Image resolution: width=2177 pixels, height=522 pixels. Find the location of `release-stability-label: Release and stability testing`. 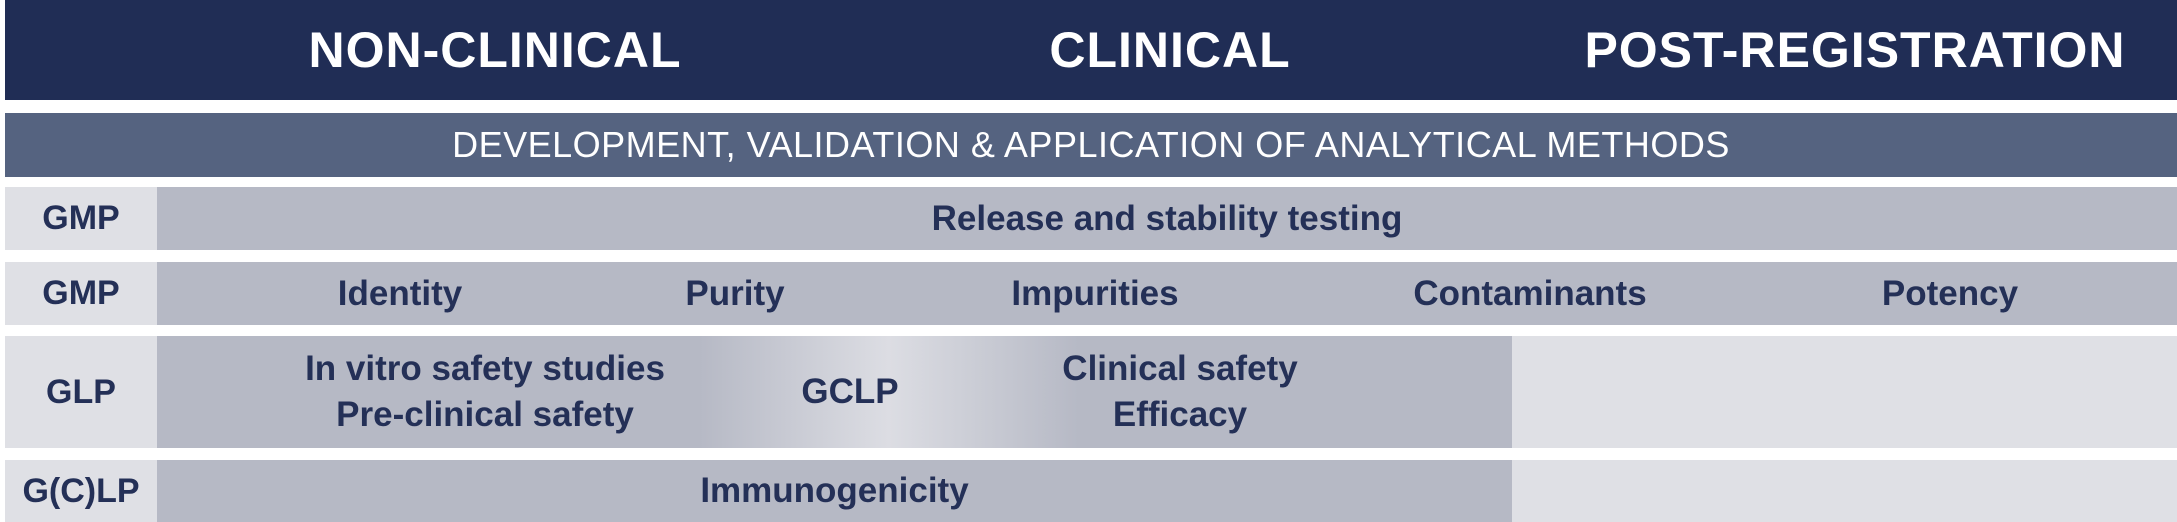

release-stability-label: Release and stability testing is located at coordinates (1167, 218).